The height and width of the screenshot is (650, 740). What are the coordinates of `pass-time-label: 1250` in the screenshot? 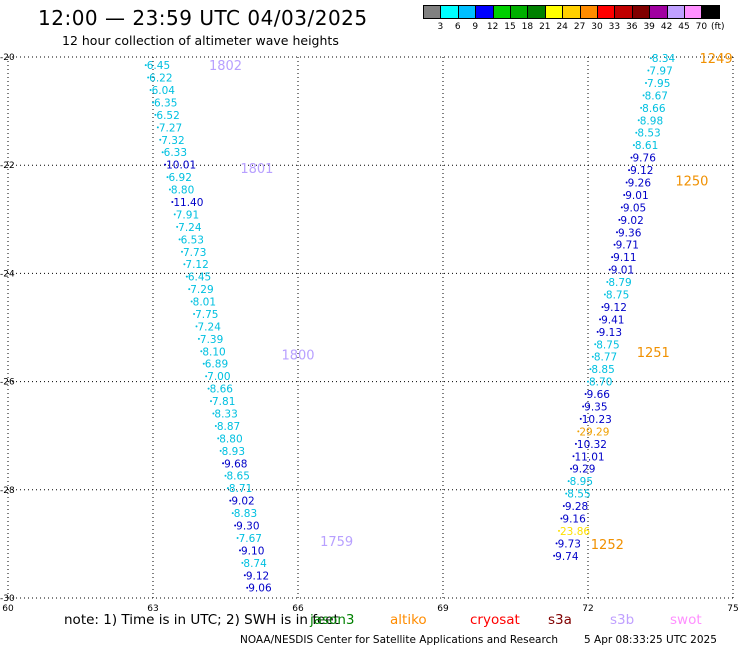 It's located at (691, 181).